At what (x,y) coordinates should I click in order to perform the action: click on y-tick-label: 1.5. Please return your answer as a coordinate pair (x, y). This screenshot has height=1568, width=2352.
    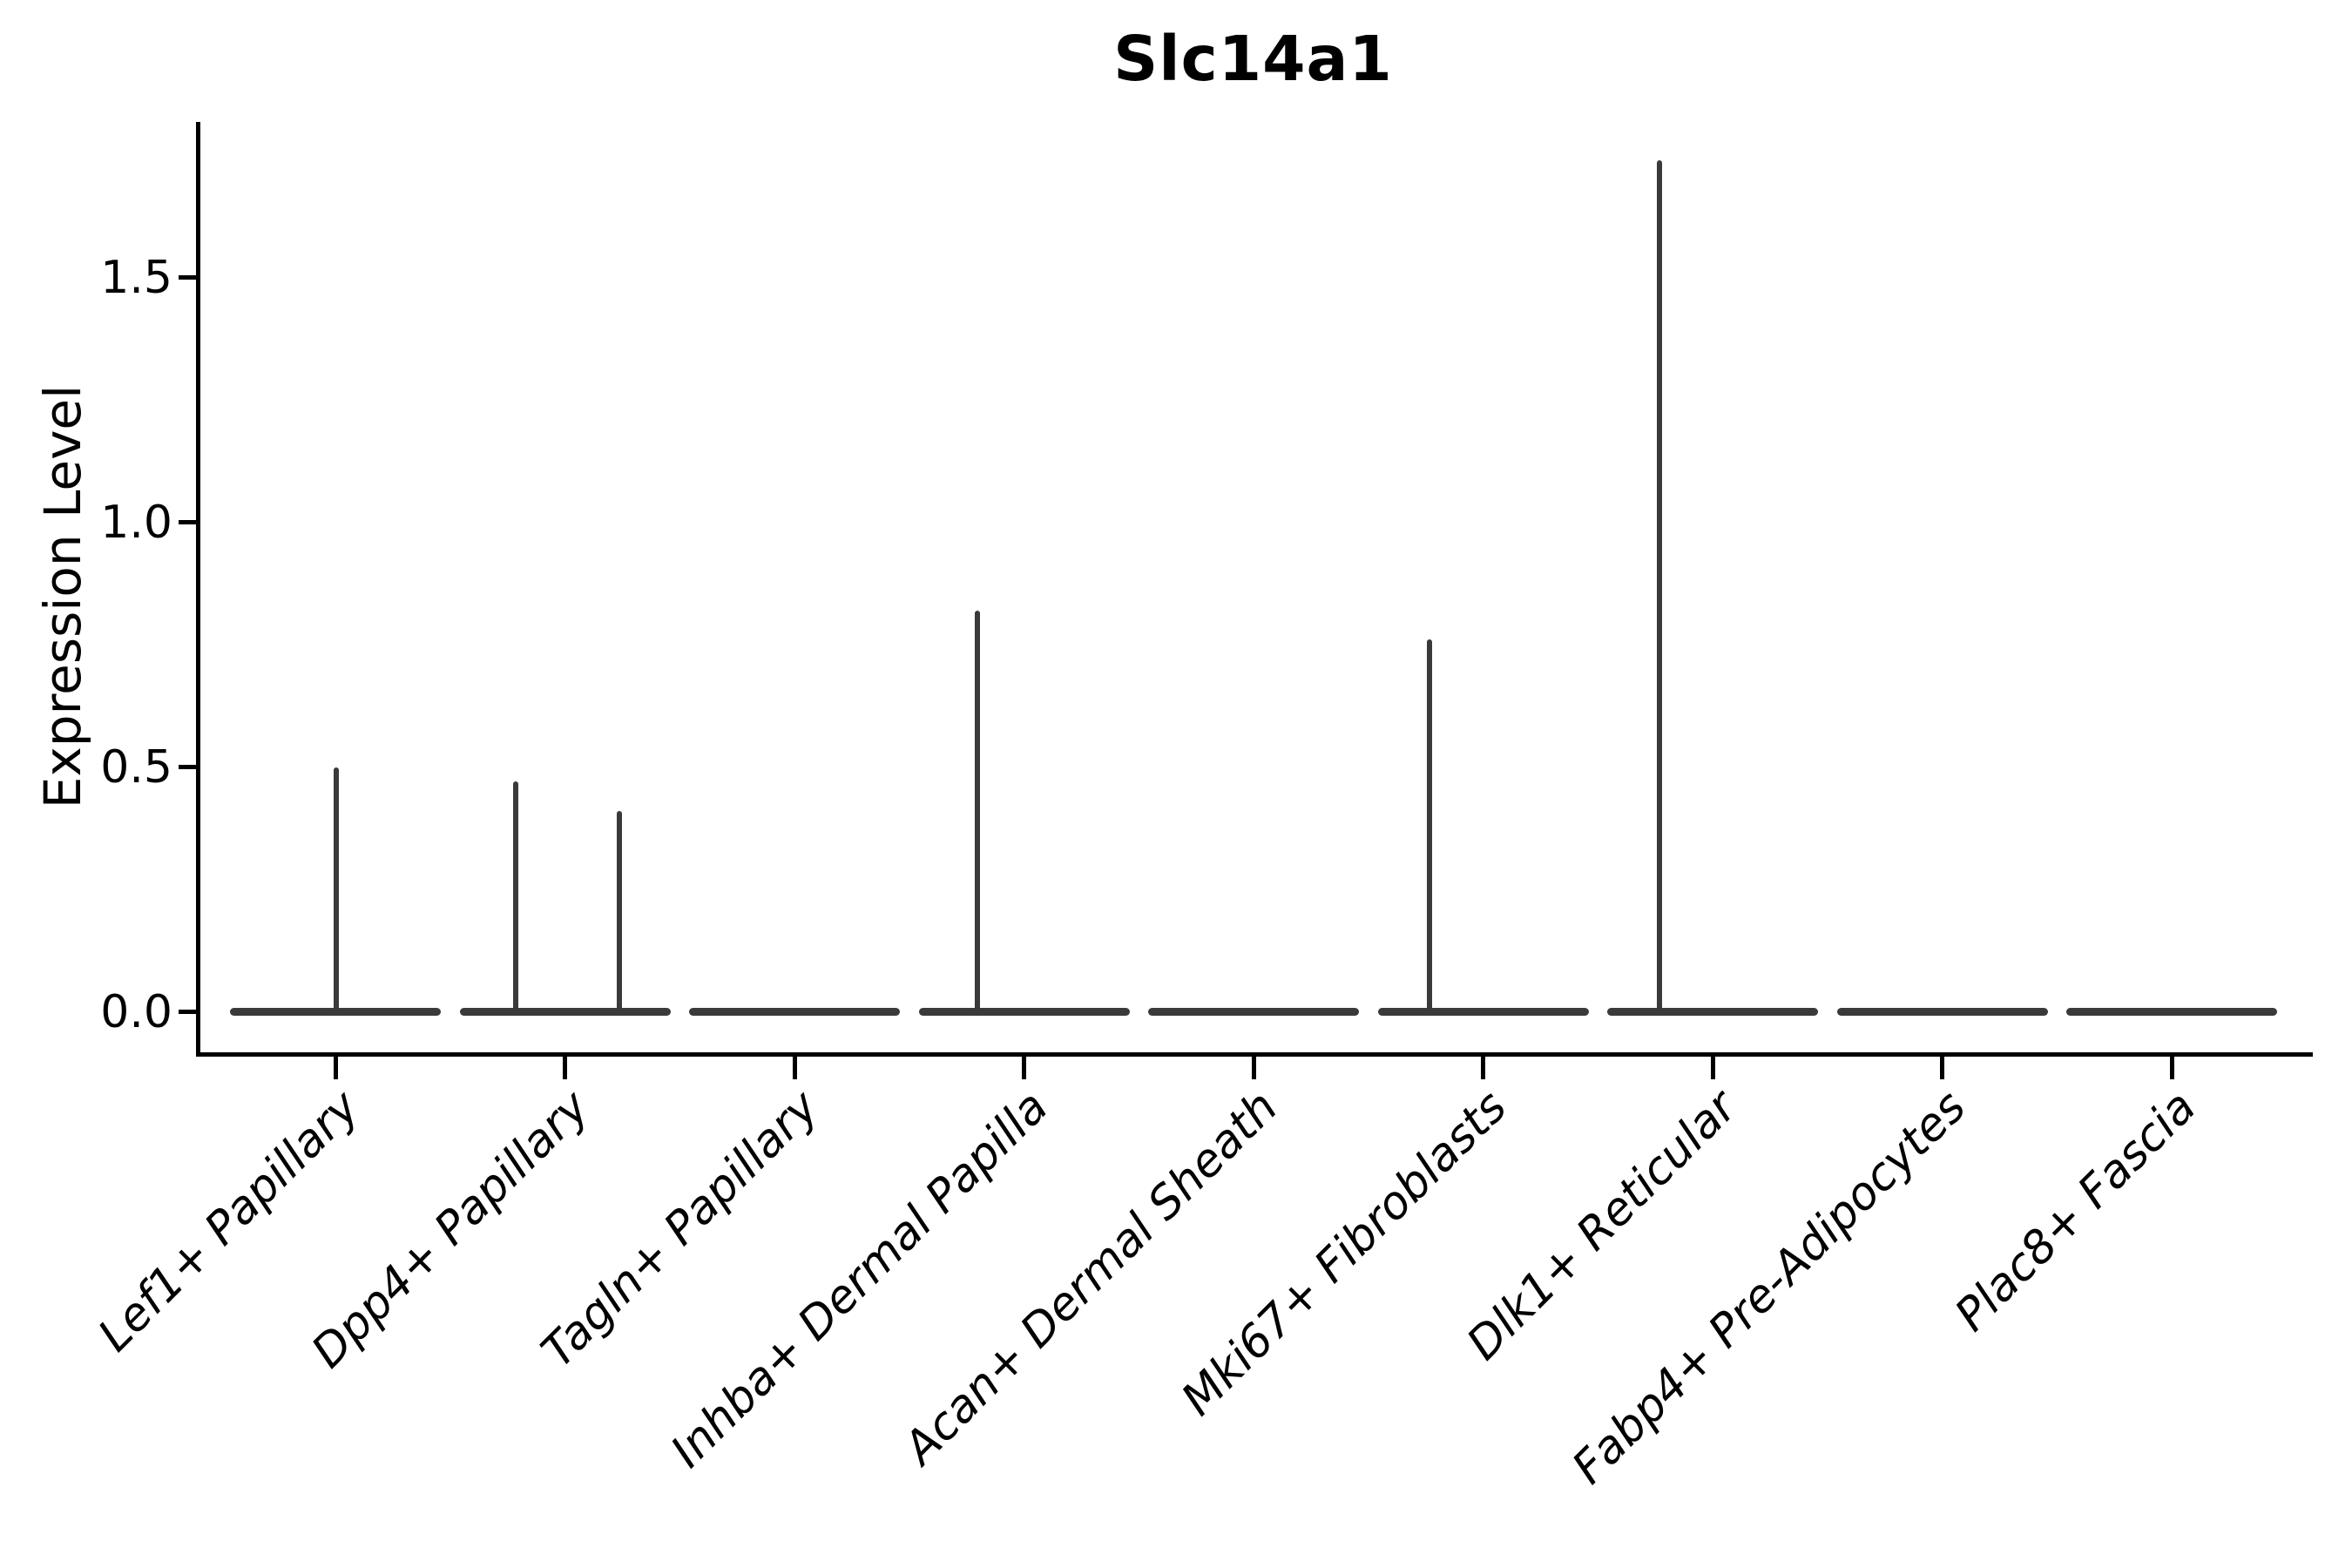
    Looking at the image, I should click on (136, 277).